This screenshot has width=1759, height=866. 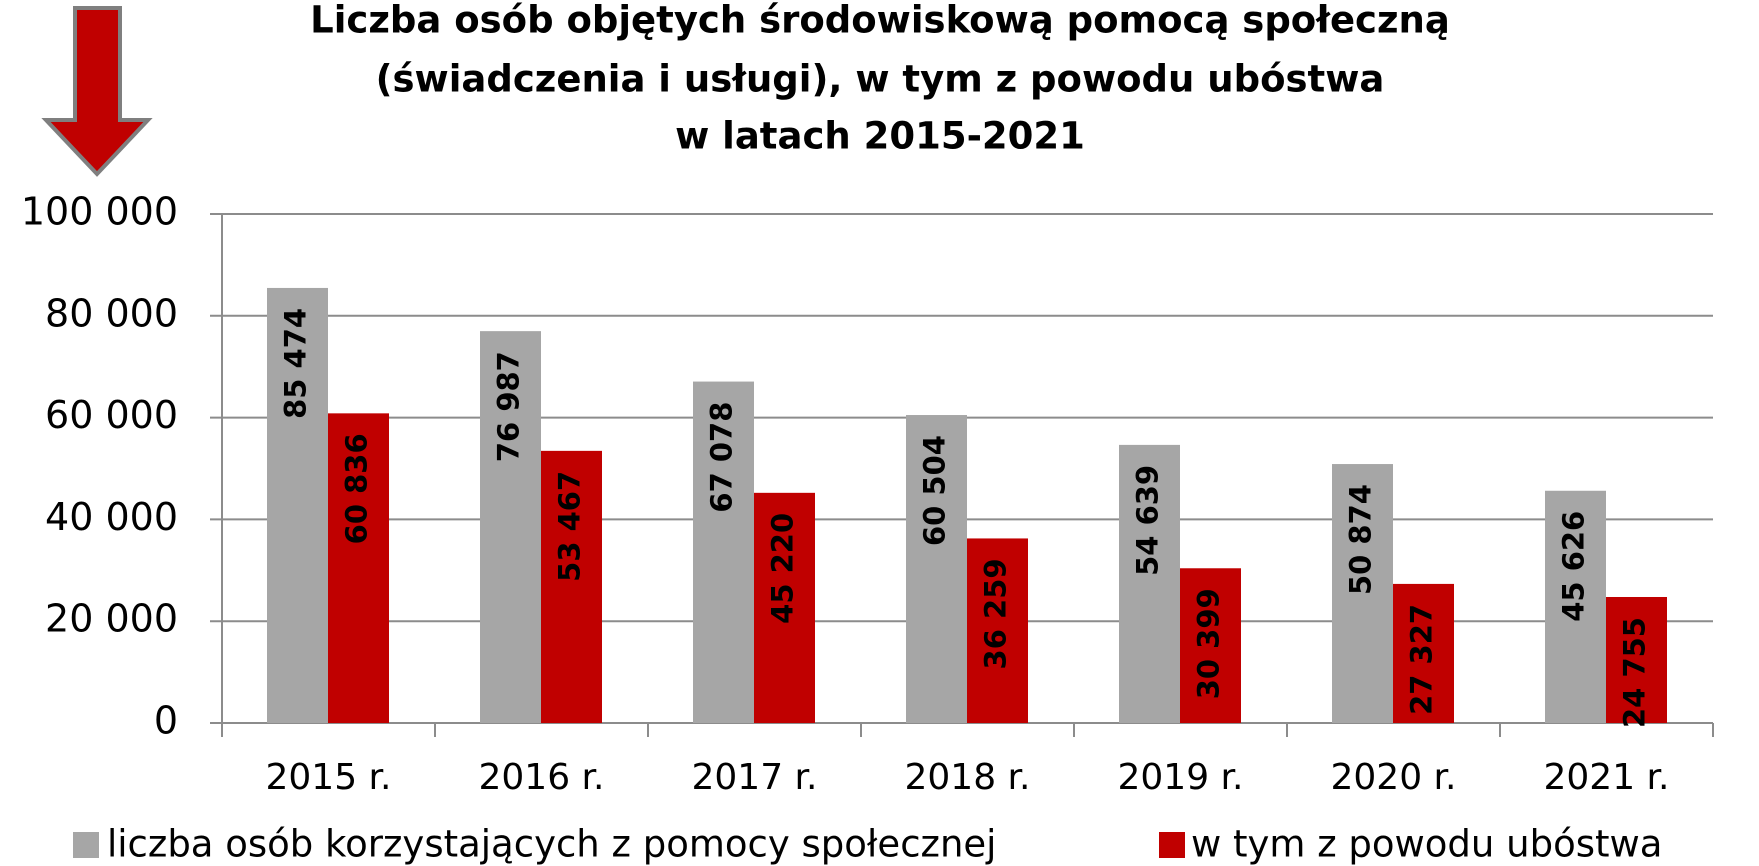 I want to click on data-label: 36 259, so click(x=996, y=613).